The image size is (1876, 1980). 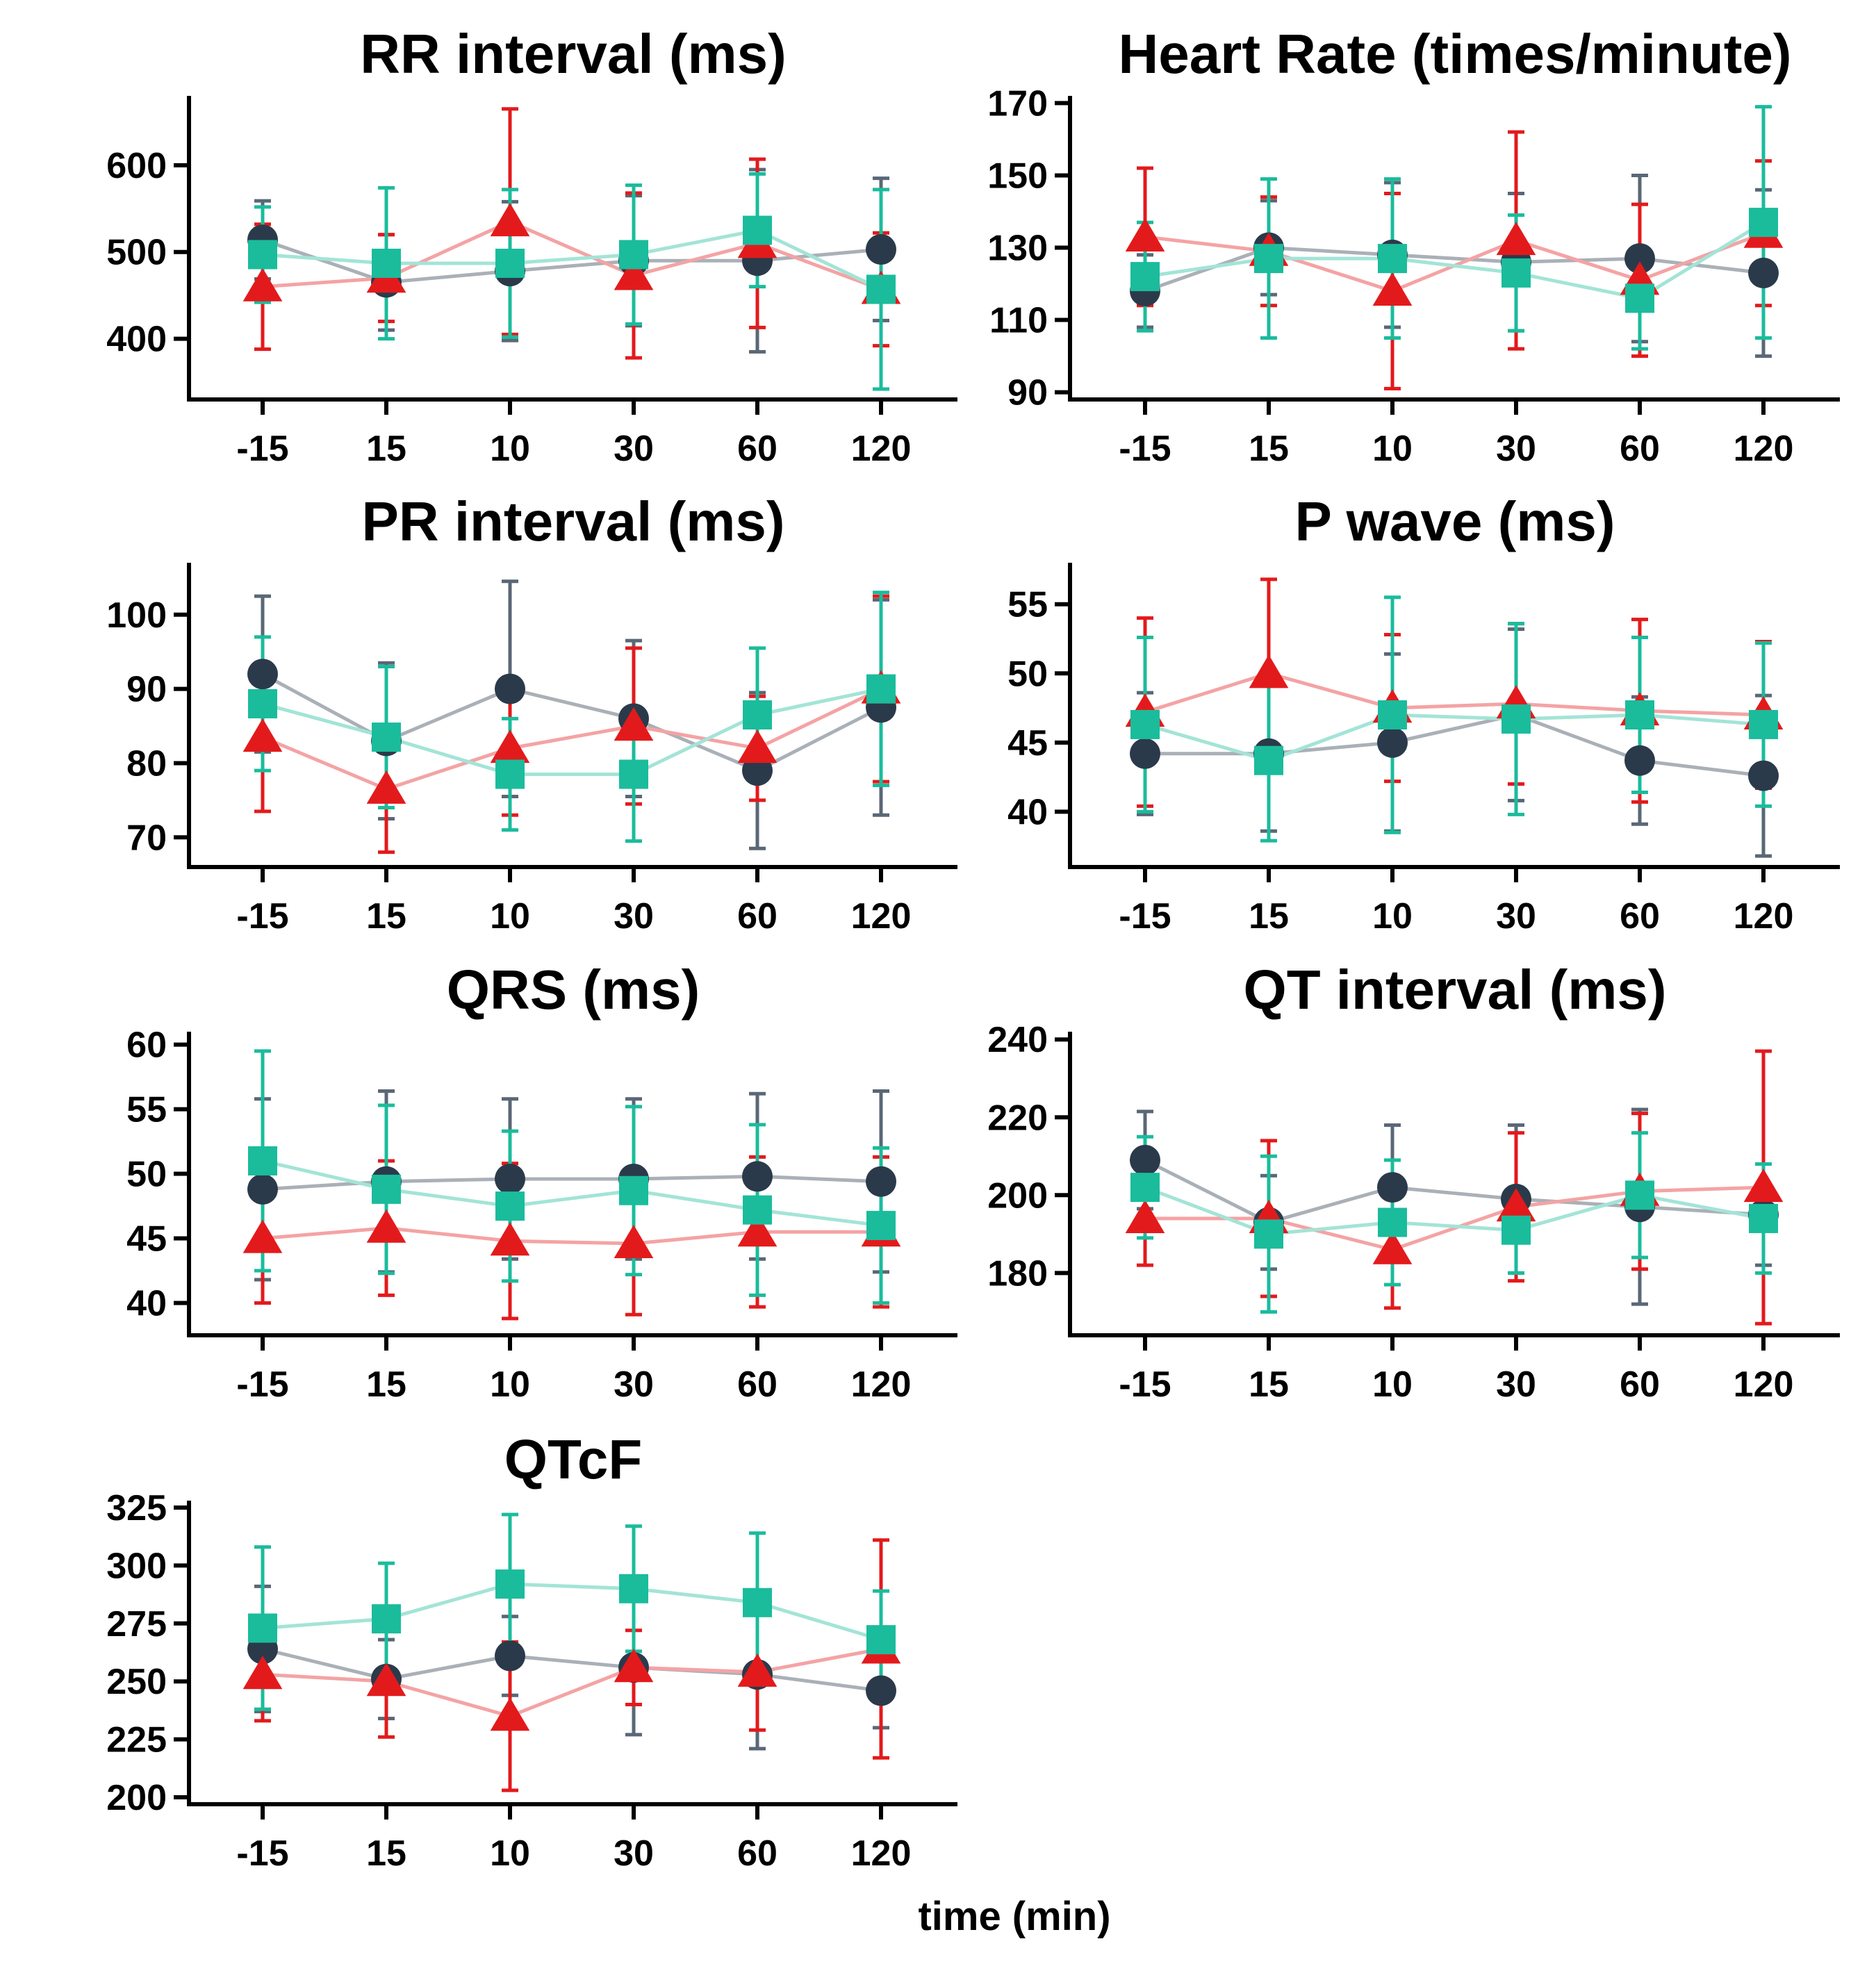 What do you see at coordinates (573, 1459) in the screenshot?
I see `panel-title: QTcF` at bounding box center [573, 1459].